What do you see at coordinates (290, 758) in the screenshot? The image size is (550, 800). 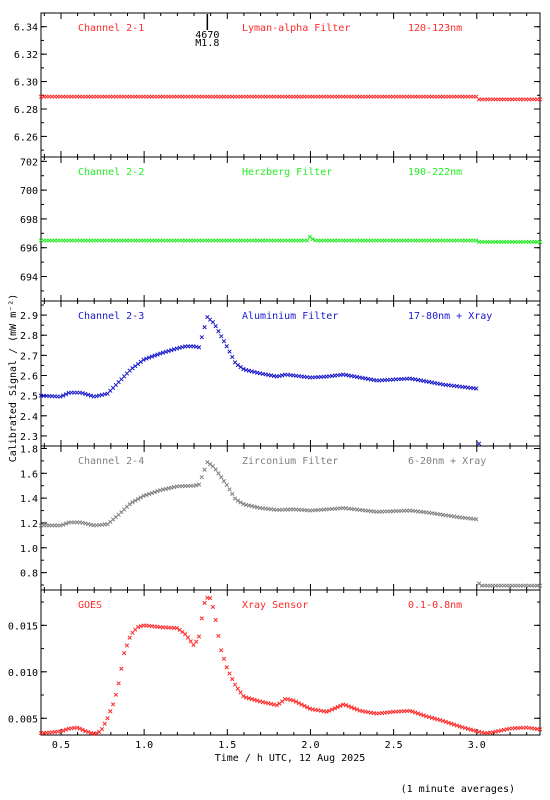 I see `x-axis-label: Time / h UTC, 12 Aug 2025` at bounding box center [290, 758].